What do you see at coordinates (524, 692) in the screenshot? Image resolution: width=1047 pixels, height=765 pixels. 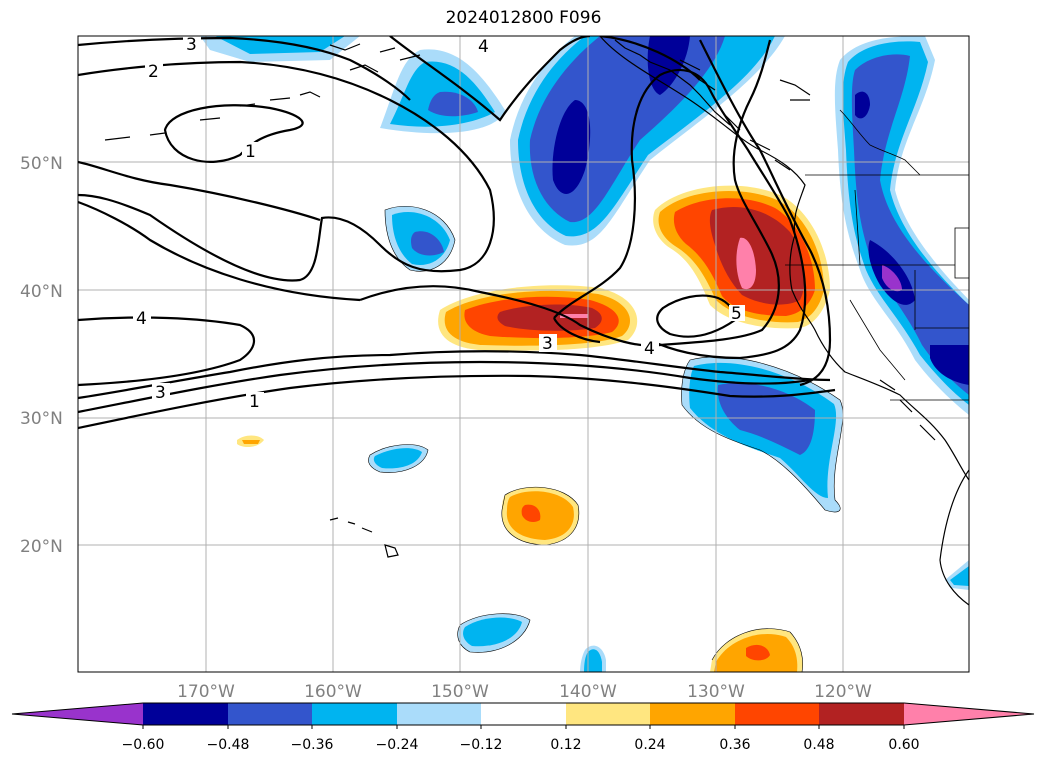 I see `longitude-axis: 170°W 160°W 150°W 140°W 130°W 120°W` at bounding box center [524, 692].